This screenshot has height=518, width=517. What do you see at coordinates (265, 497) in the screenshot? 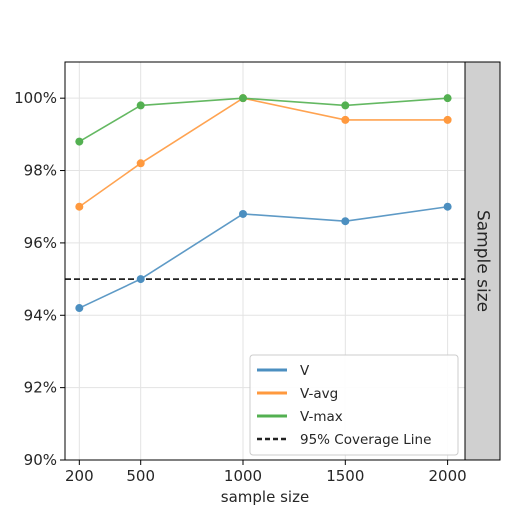
I see `x-axis-label: sample size` at bounding box center [265, 497].